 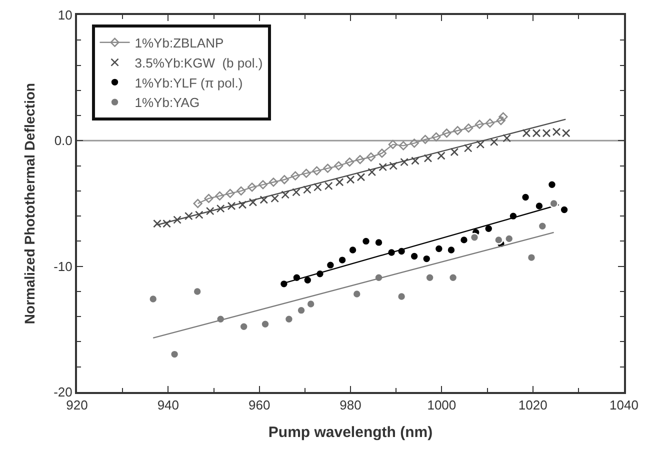 I want to click on x-axis-title: Pump wavelength (nm), so click(x=350, y=433).